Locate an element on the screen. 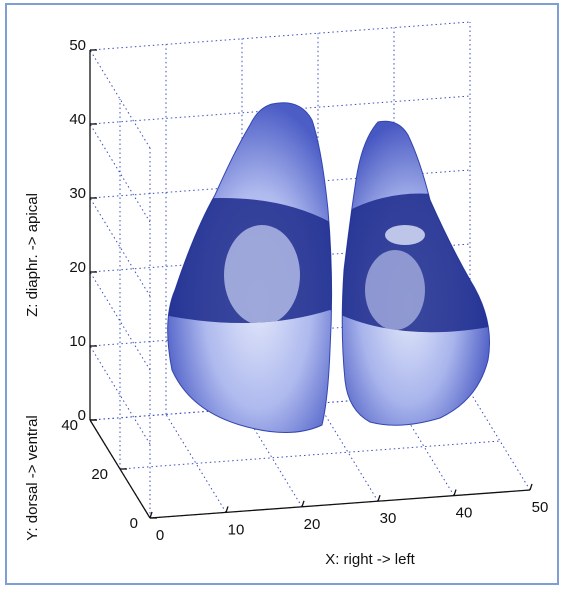  x-axis-label: X: right -> left is located at coordinates (370, 559).